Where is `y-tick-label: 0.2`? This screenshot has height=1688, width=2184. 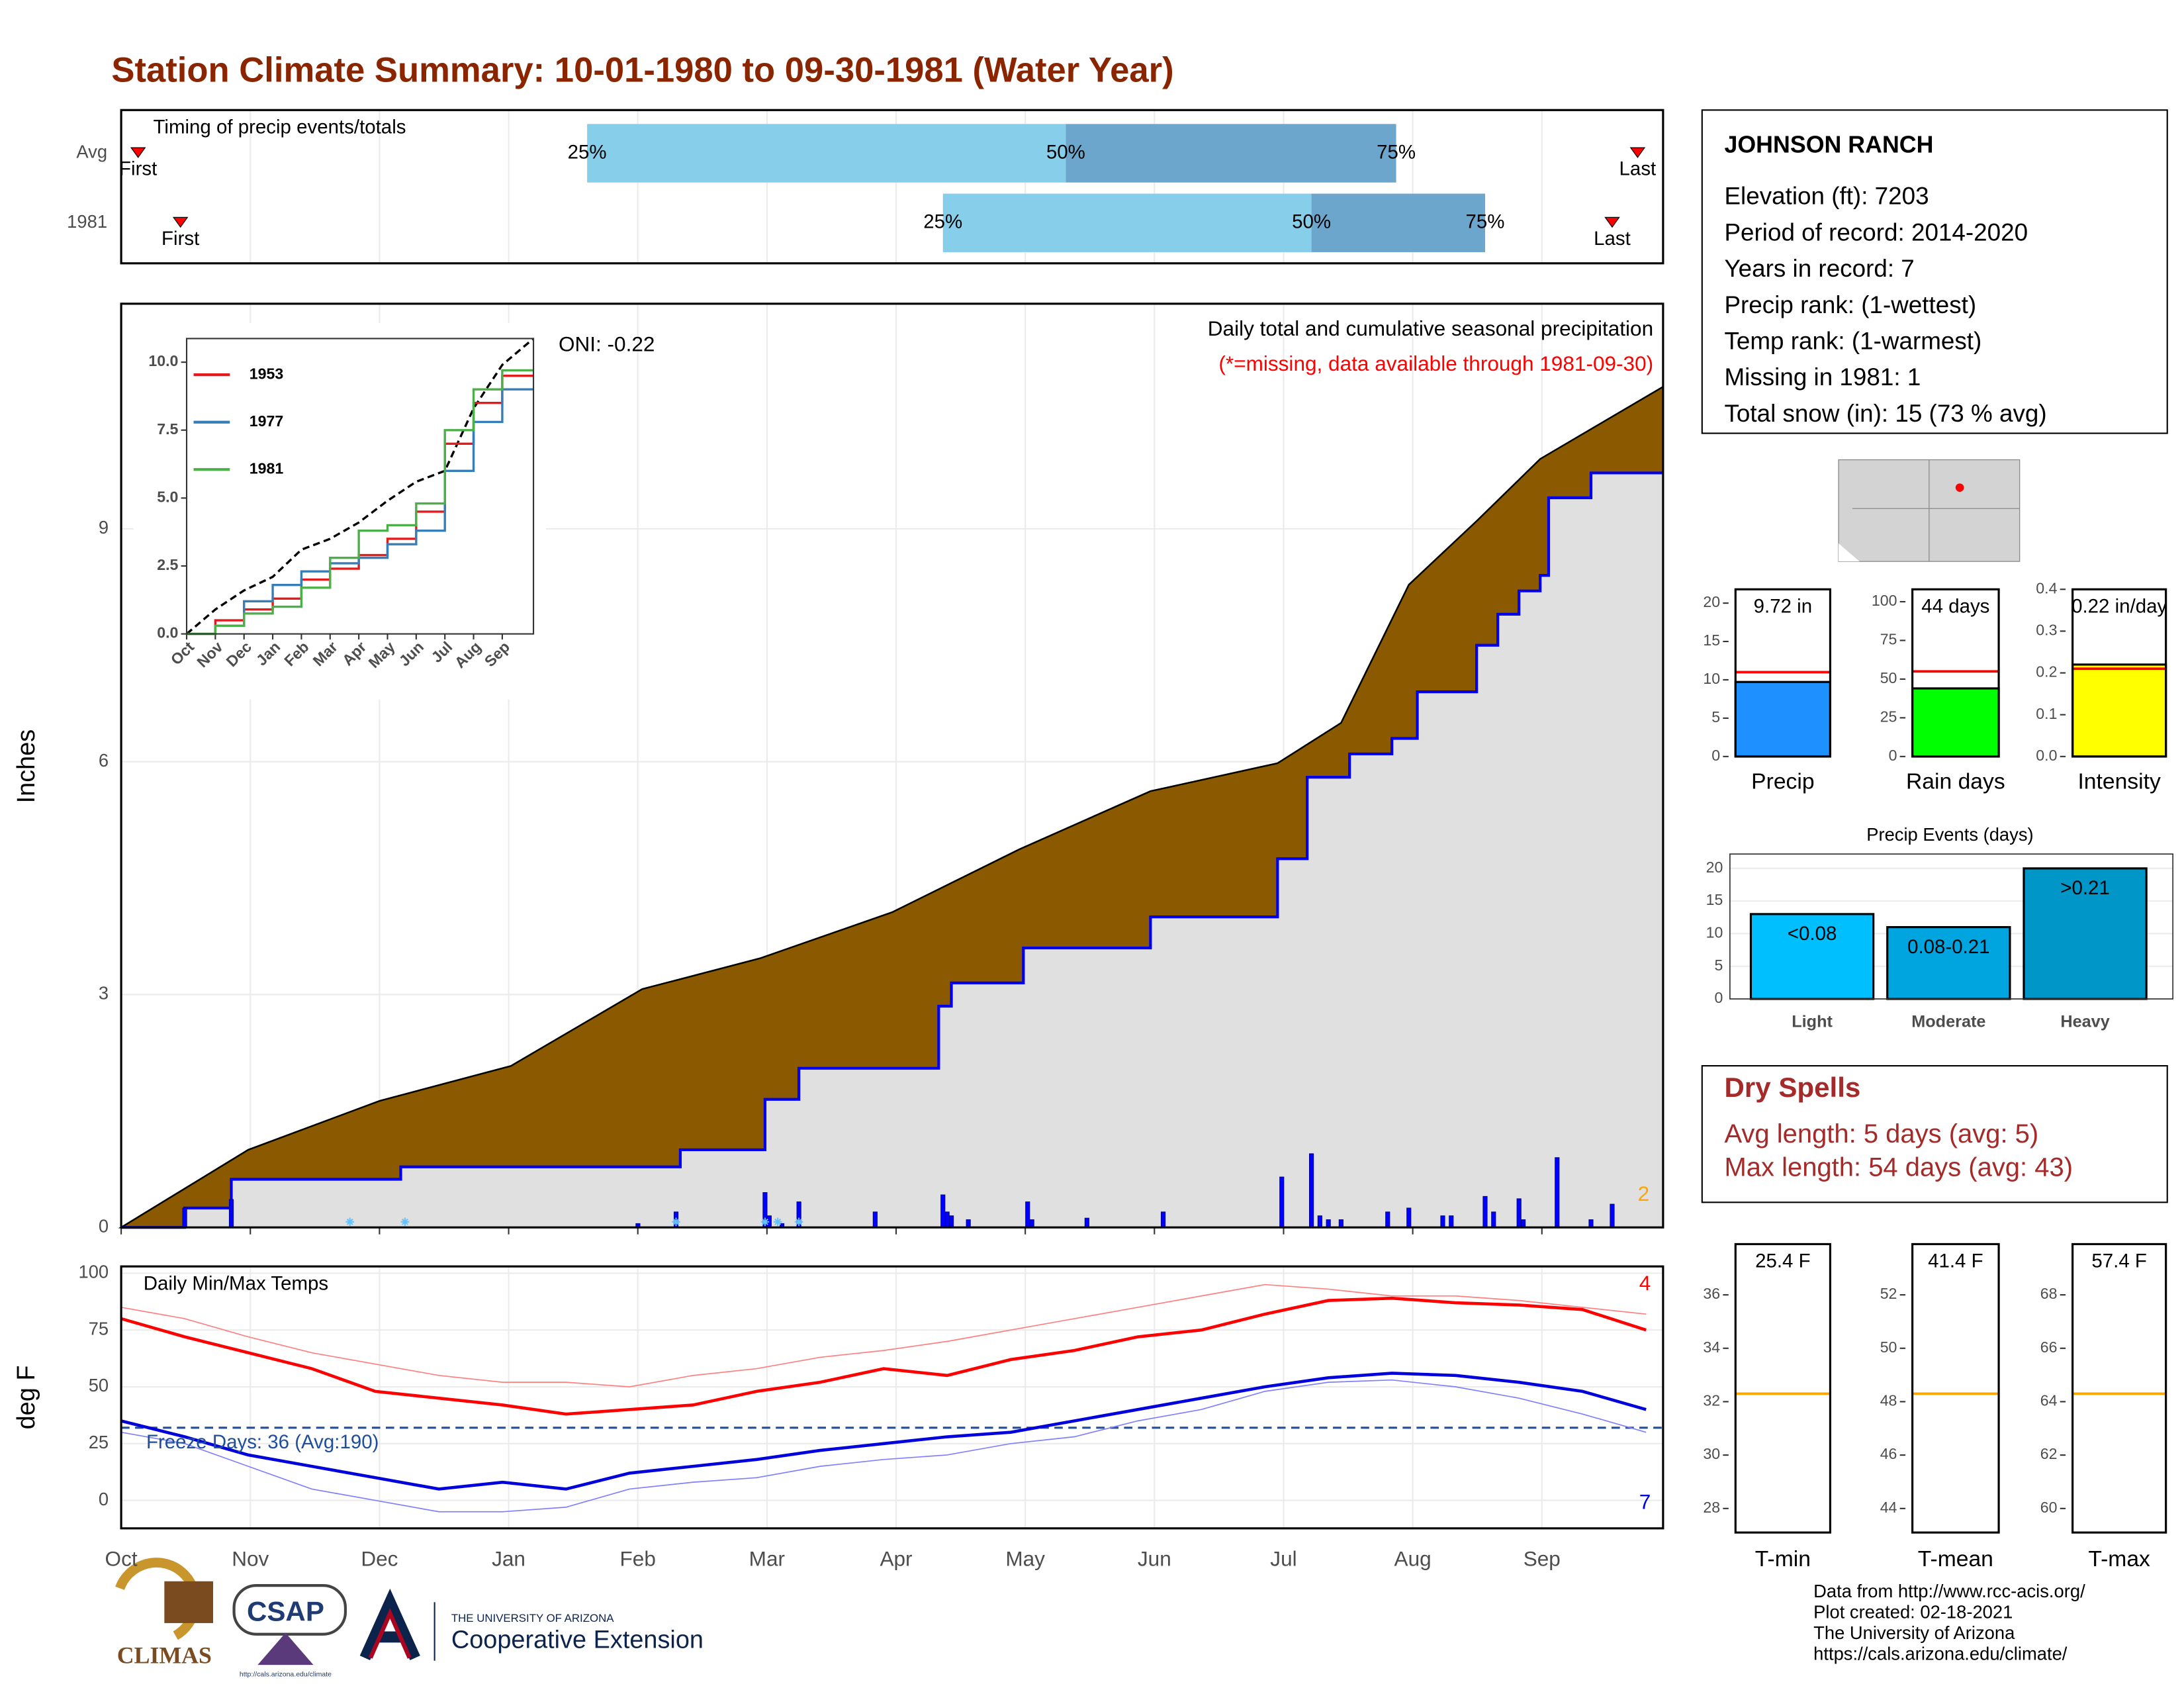
y-tick-label: 0.2 is located at coordinates (2046, 671).